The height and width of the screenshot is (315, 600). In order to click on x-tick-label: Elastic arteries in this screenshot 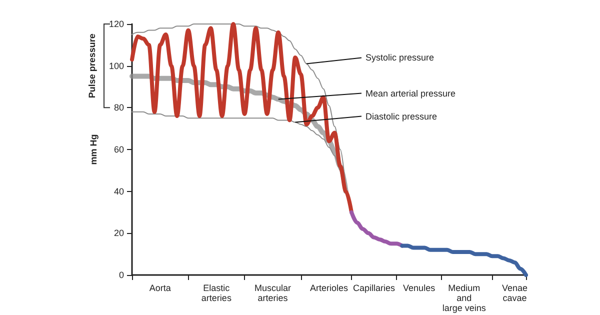, I will do `click(216, 293)`.